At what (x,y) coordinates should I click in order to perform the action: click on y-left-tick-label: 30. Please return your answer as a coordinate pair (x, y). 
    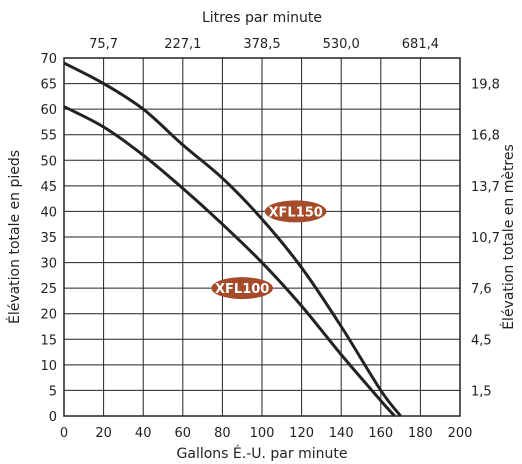
    Looking at the image, I should click on (48, 264).